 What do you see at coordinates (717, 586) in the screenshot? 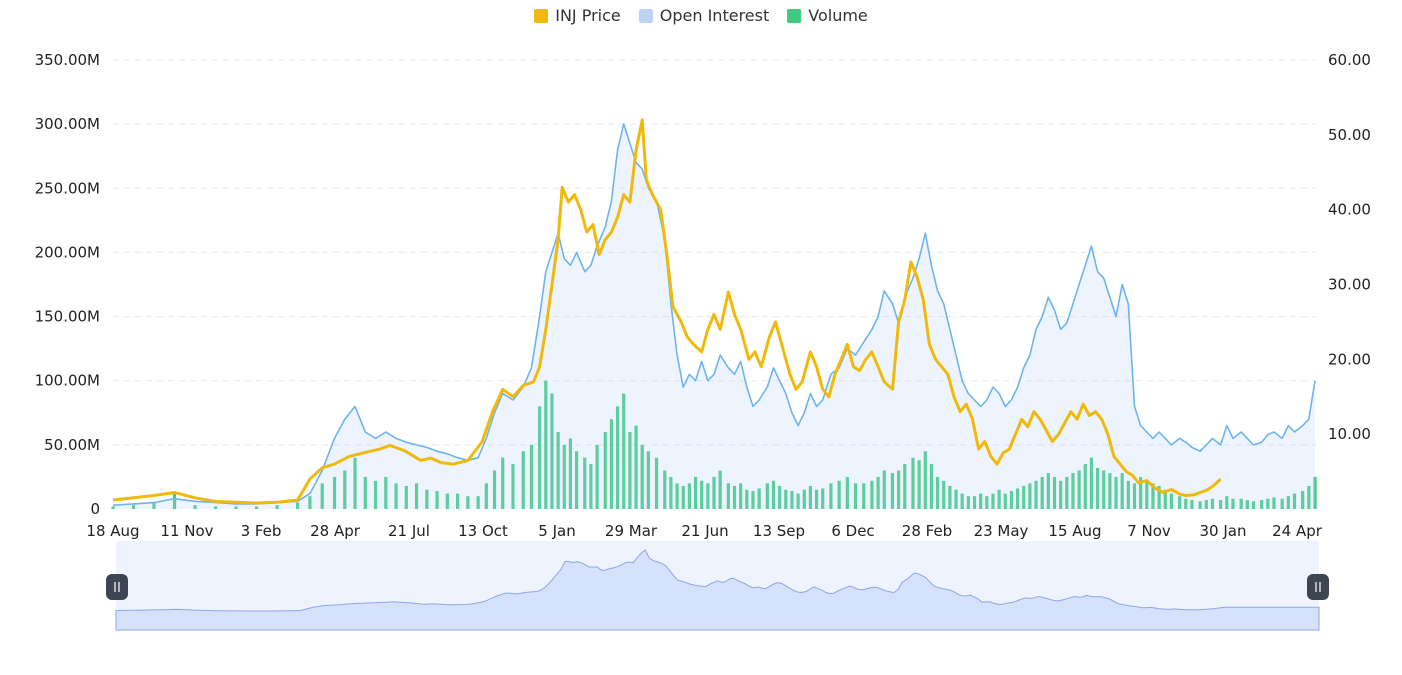
I see `range-navigator` at bounding box center [717, 586].